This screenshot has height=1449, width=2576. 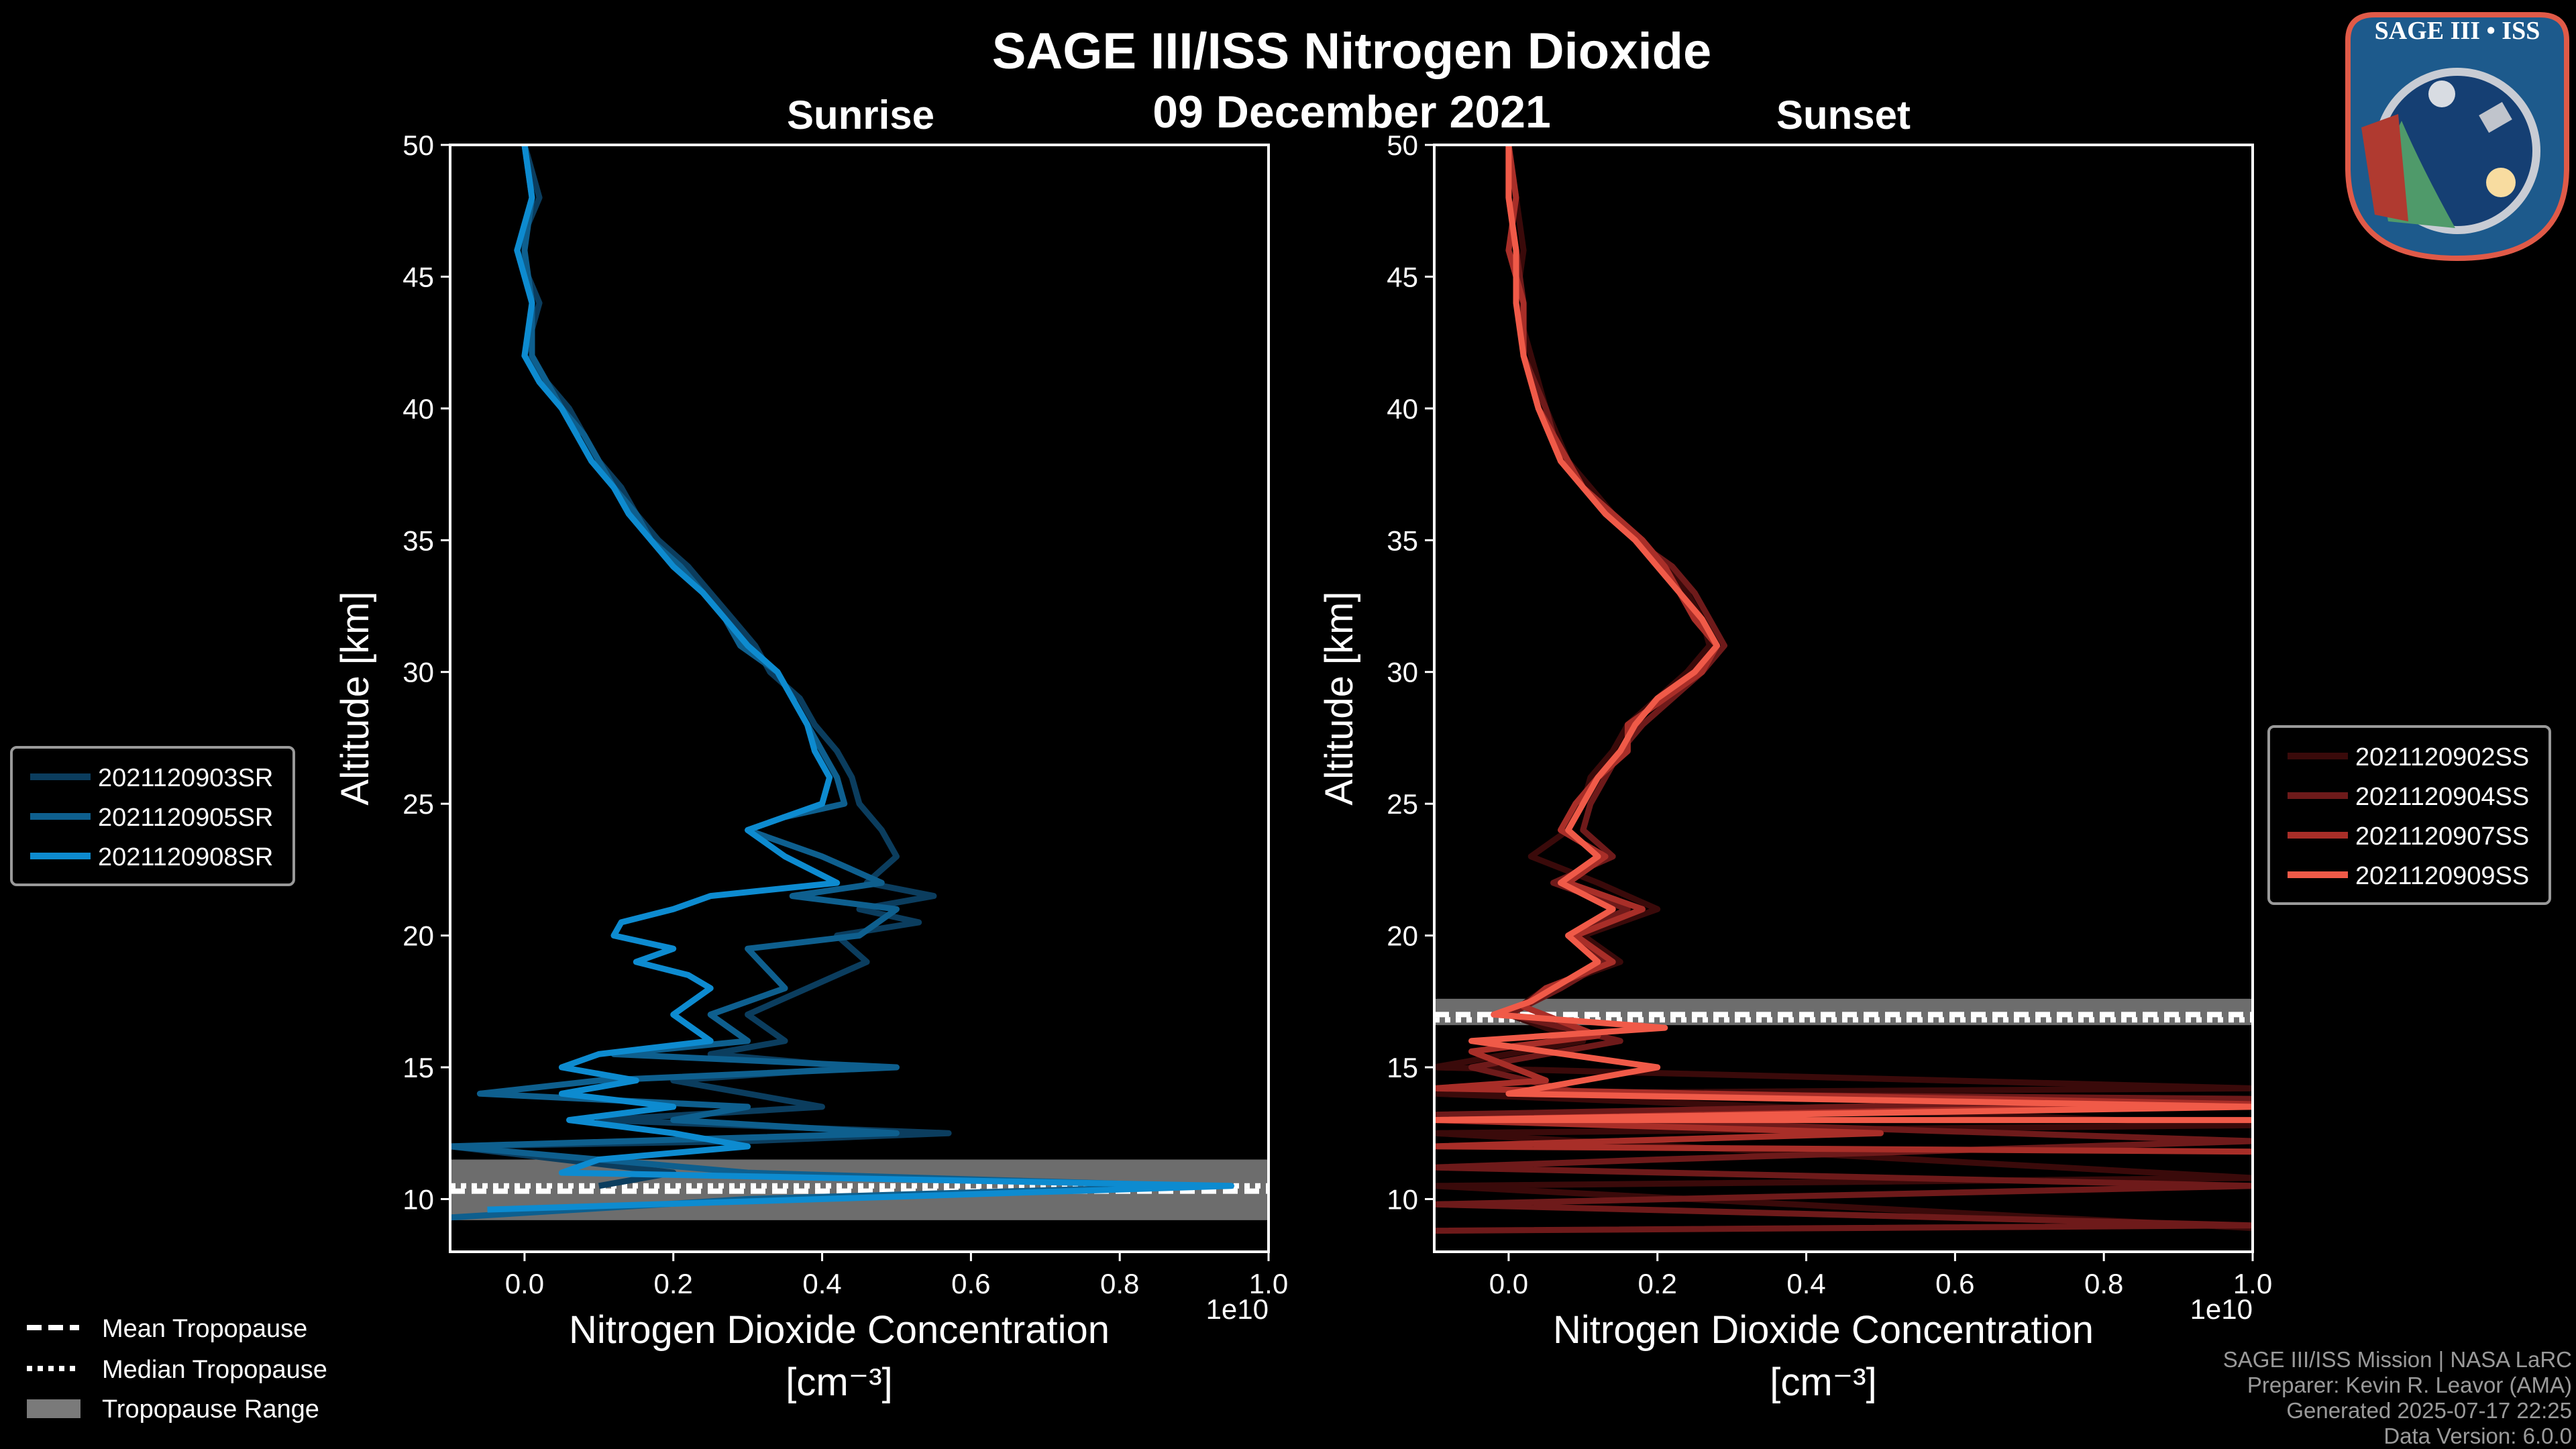 What do you see at coordinates (2457, 137) in the screenshot?
I see `sage-iii-iss-logo: SAGE III • ISS` at bounding box center [2457, 137].